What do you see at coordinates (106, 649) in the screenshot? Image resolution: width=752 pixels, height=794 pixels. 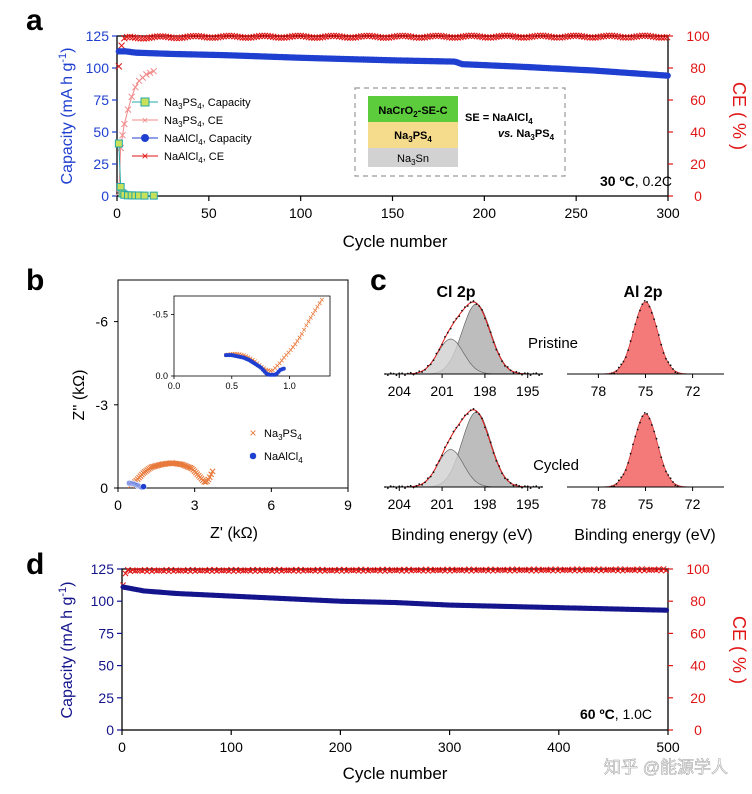 I see `panel-d-left-axis: 0 25 50 75 100 125` at bounding box center [106, 649].